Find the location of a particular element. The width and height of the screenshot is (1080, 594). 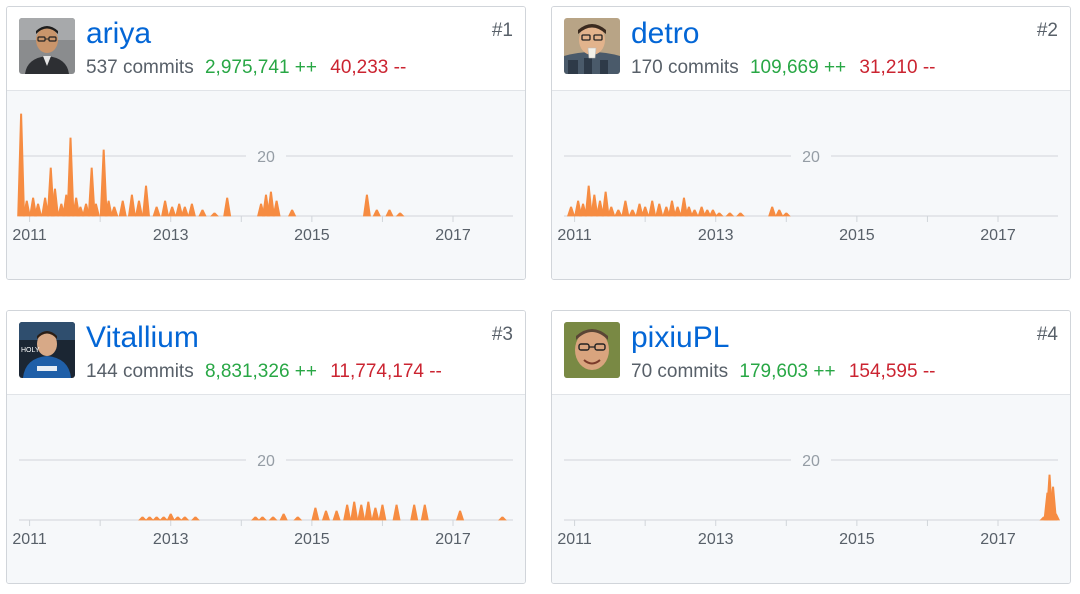

rank-badge: #3 is located at coordinates (502, 334).